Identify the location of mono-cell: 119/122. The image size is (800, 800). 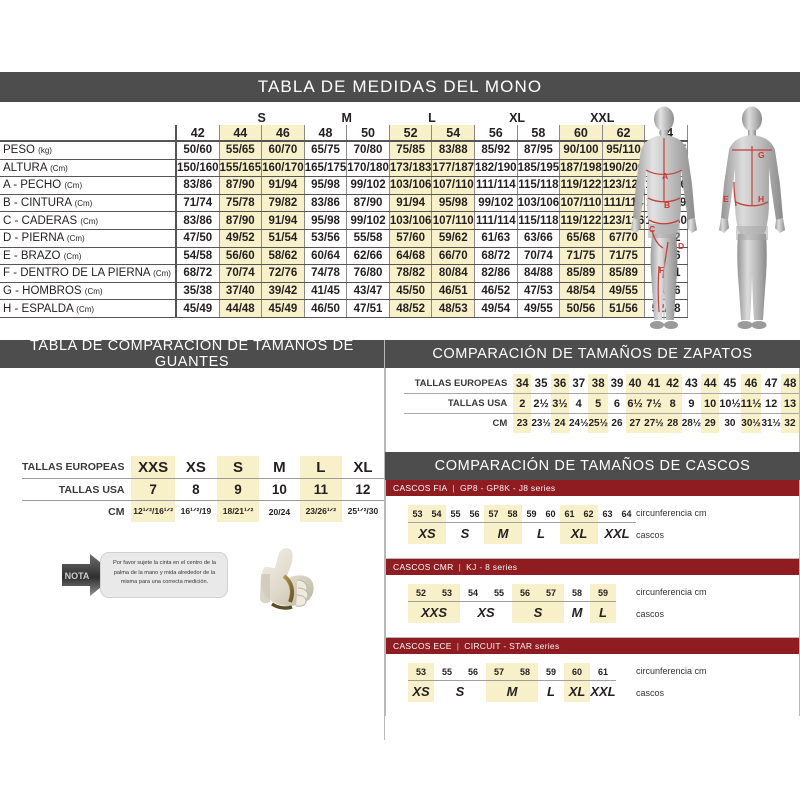
(581, 220).